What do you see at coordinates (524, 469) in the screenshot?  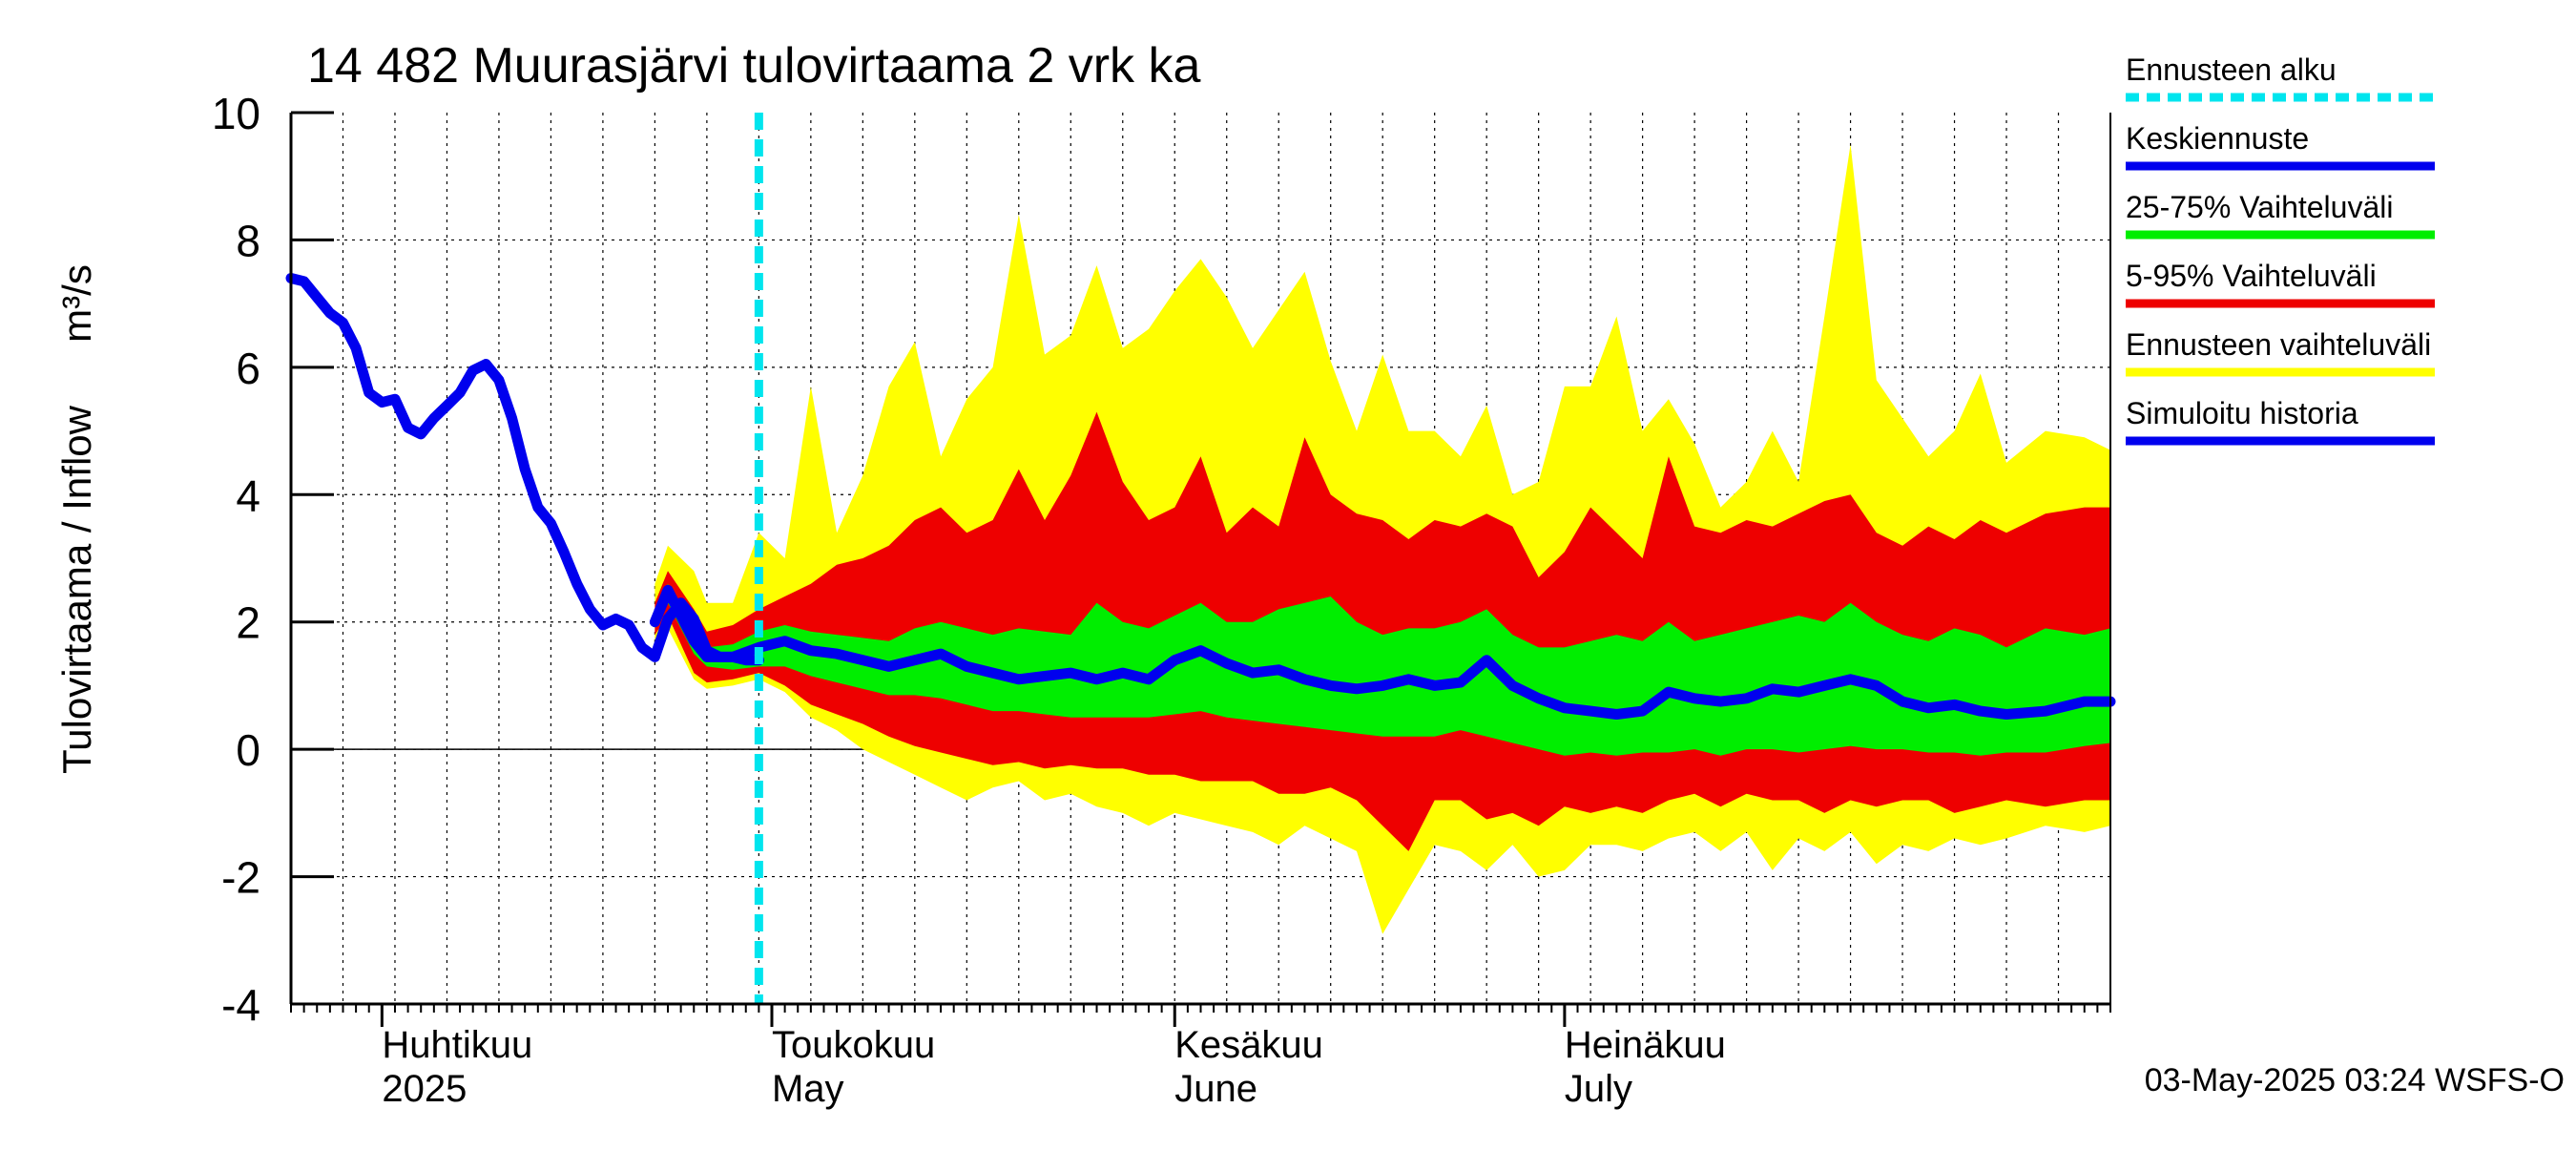 I see `series-simuloitu-historia` at bounding box center [524, 469].